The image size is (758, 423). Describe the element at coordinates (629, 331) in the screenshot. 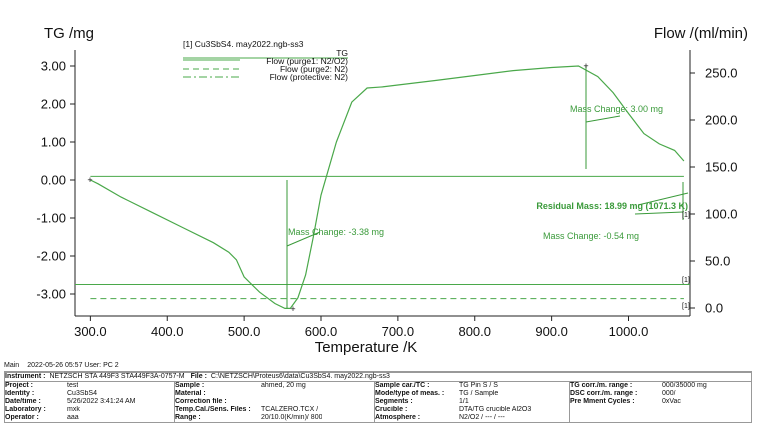

I see `x-tick-label: 1000.0` at that location.